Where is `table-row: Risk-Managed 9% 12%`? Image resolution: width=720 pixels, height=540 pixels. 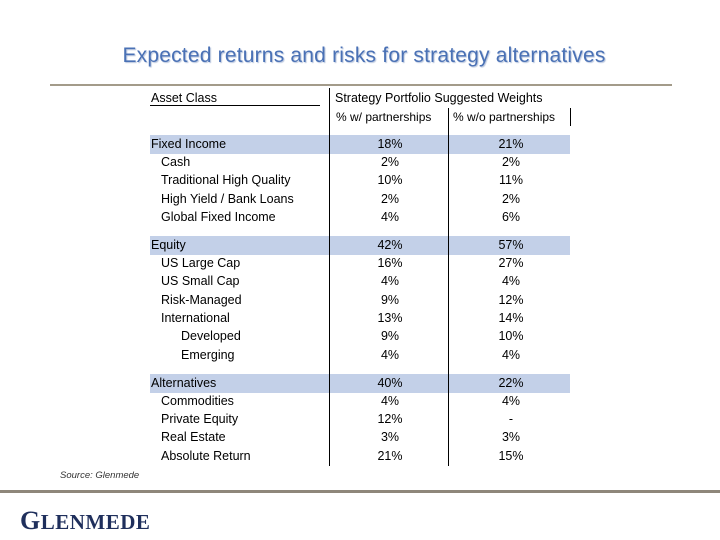 table-row: Risk-Managed 9% 12% is located at coordinates (360, 300).